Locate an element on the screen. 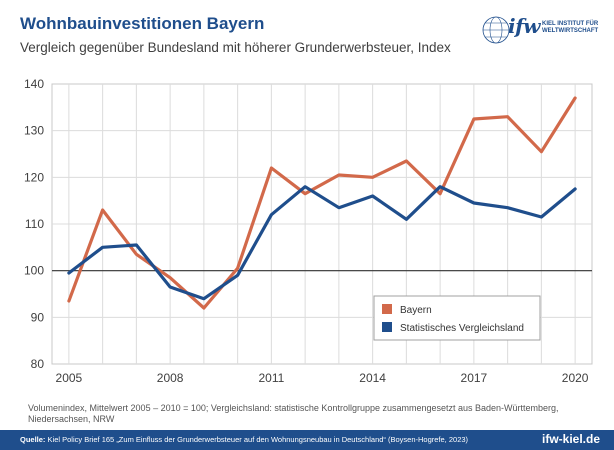 The width and height of the screenshot is (614, 450). chart-title: Wohnbauinvestitionen Bayern is located at coordinates (142, 23).